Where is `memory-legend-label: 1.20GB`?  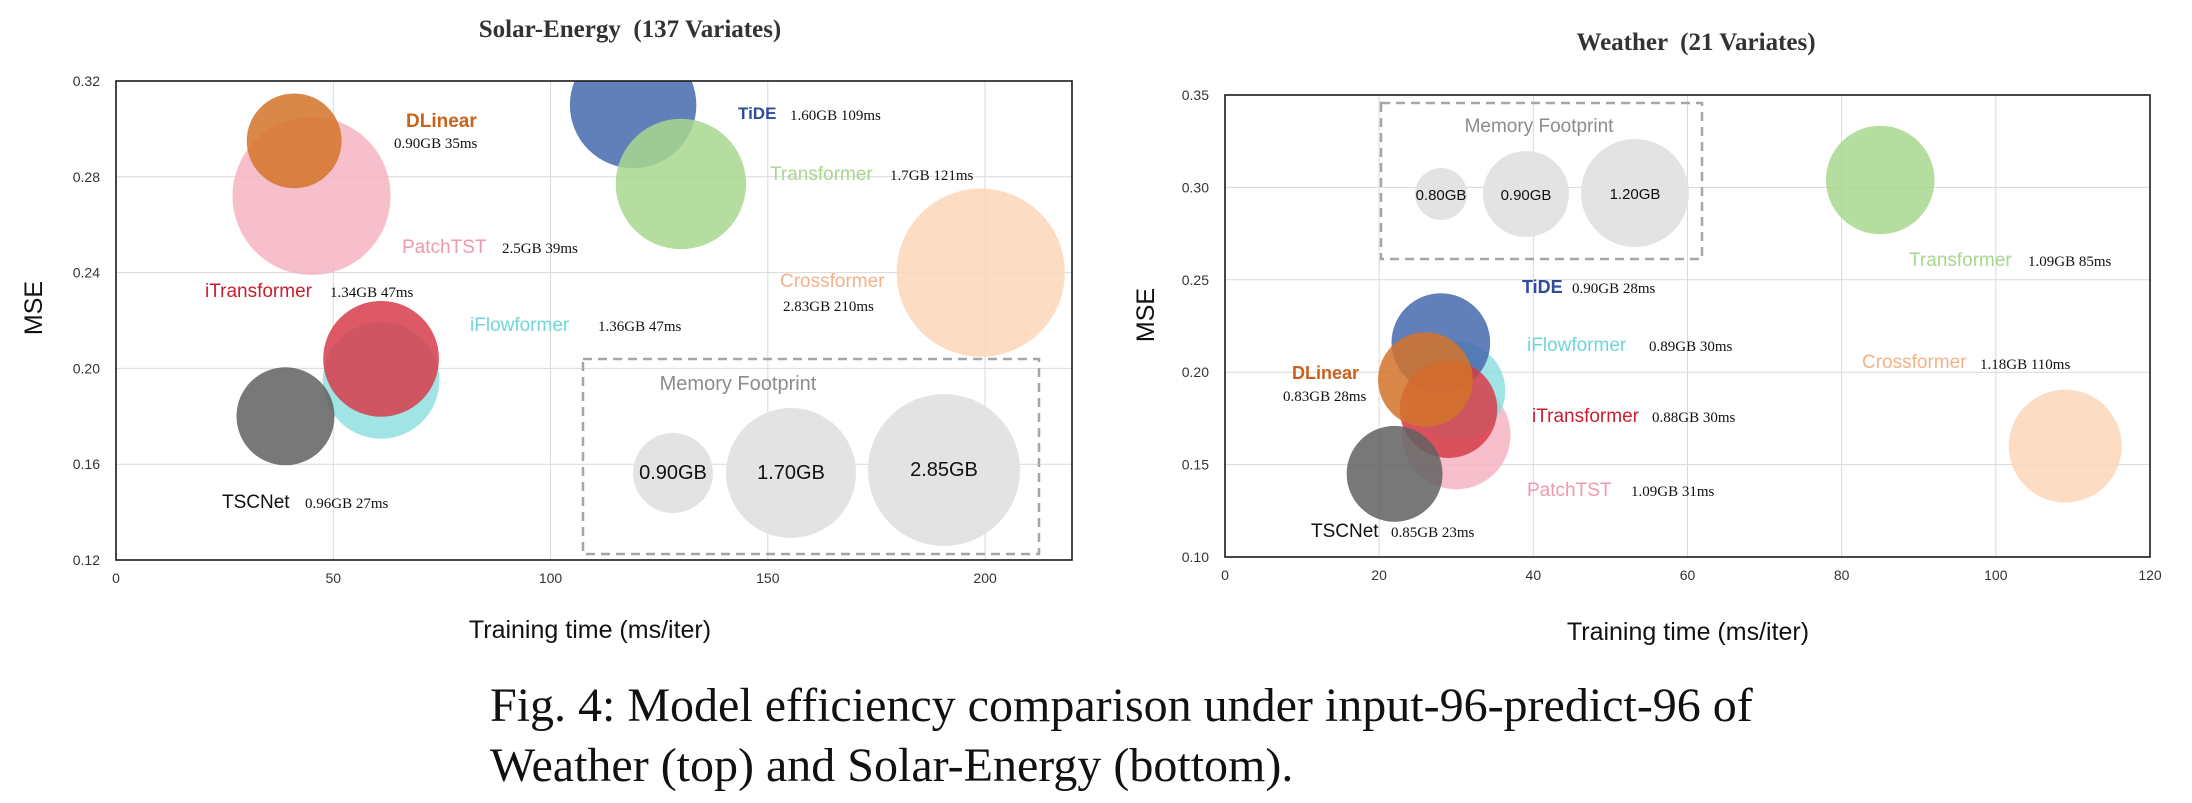 memory-legend-label: 1.20GB is located at coordinates (1635, 194).